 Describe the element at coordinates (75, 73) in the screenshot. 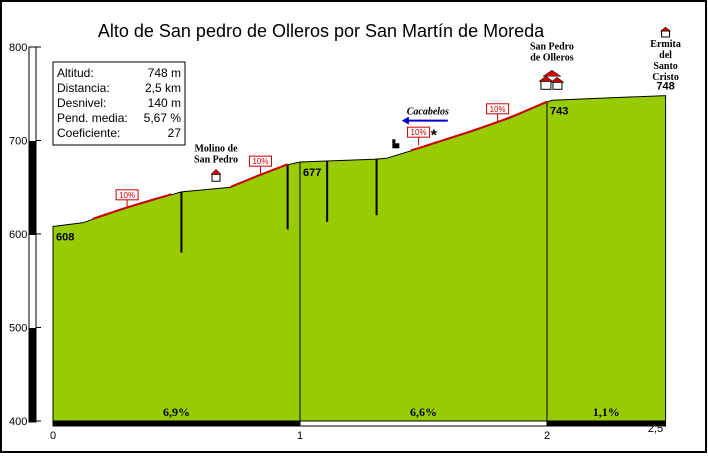

I see `stat-altitude-label: Altitud:` at that location.